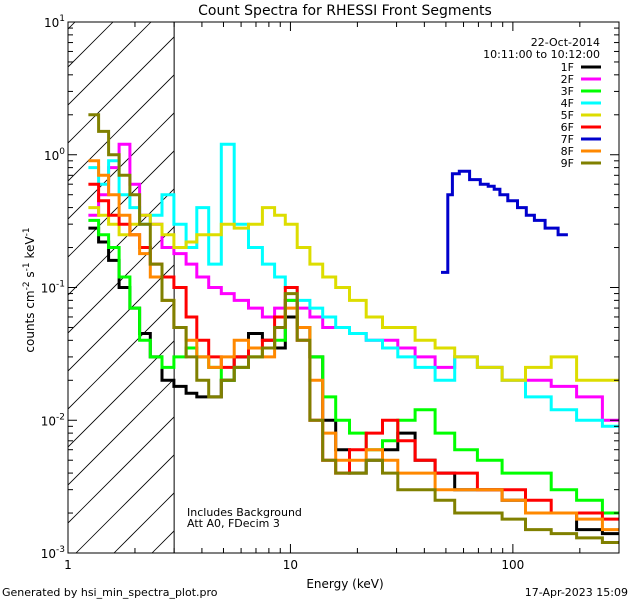 This screenshot has height=600, width=640. I want to click on legend-label-6F: 6F, so click(567, 127).